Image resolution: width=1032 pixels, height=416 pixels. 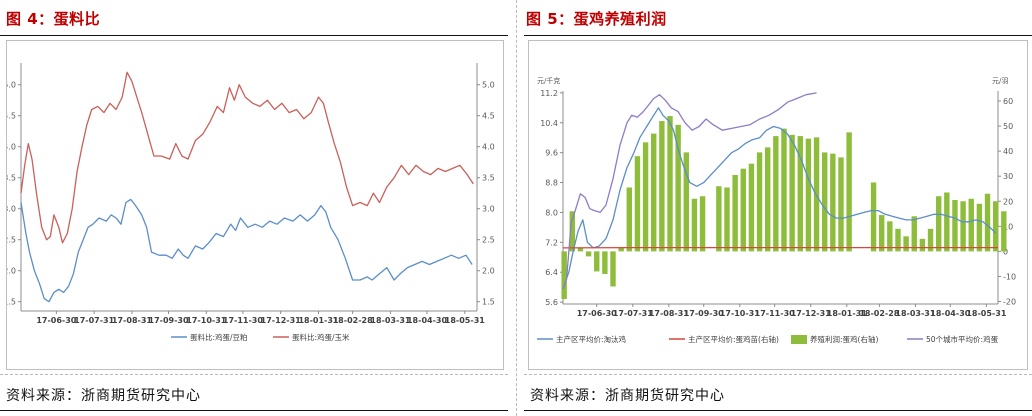 I want to click on x-tick-label: 17-06-30, so click(x=56, y=320).